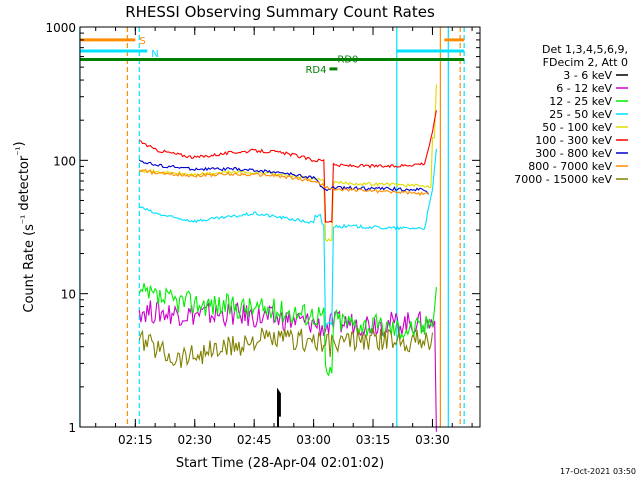  What do you see at coordinates (432, 440) in the screenshot?
I see `x-tick-label-5: 03:30` at bounding box center [432, 440].